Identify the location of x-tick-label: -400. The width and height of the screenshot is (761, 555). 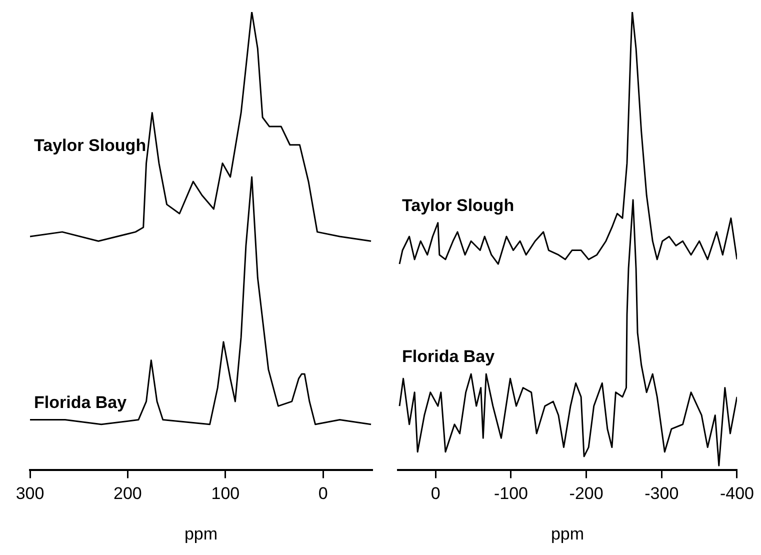
(737, 494).